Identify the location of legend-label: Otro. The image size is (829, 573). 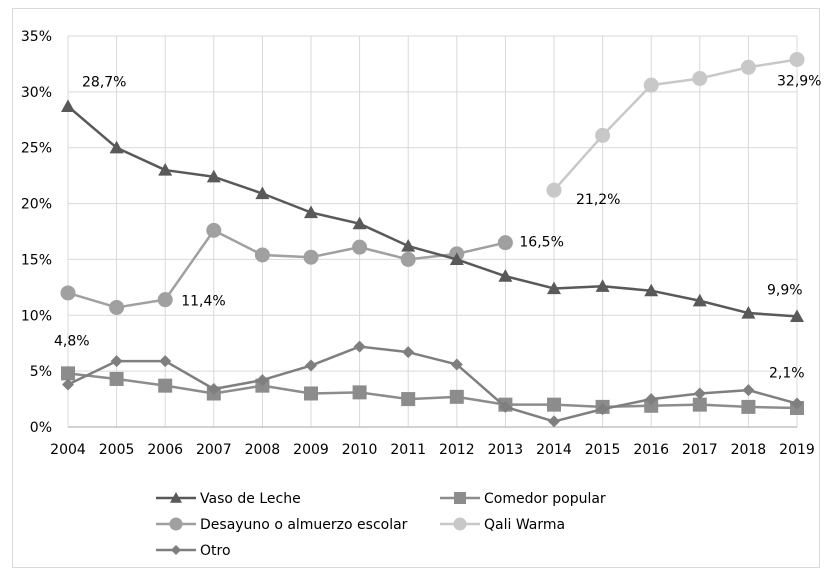
(215, 551).